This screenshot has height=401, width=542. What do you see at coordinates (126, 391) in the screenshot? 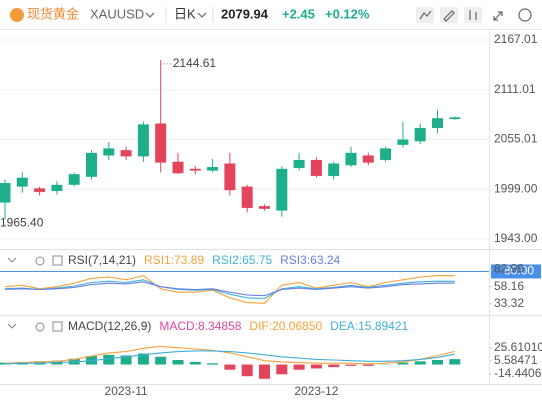
I see `x-tick-label: 2023-11` at bounding box center [126, 391].